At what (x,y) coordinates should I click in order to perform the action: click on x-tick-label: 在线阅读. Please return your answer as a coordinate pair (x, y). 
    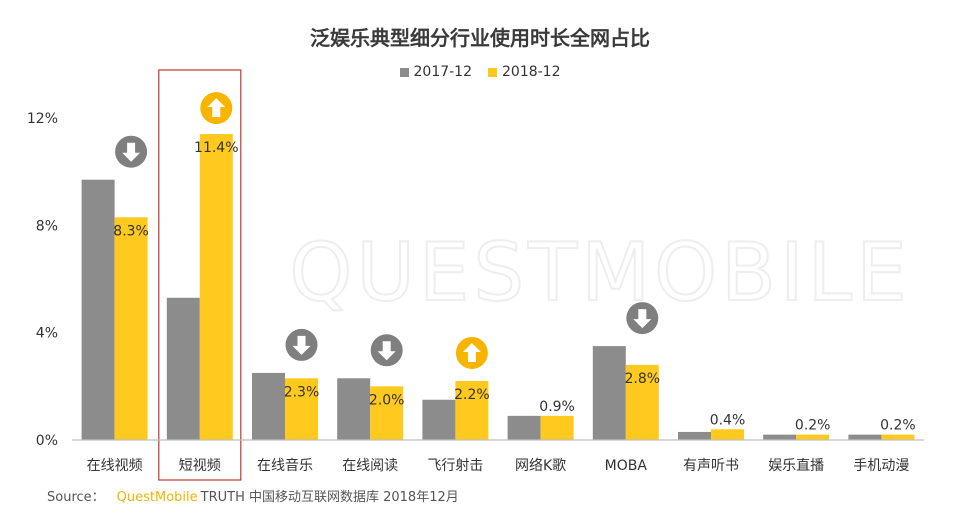
    Looking at the image, I should click on (370, 465).